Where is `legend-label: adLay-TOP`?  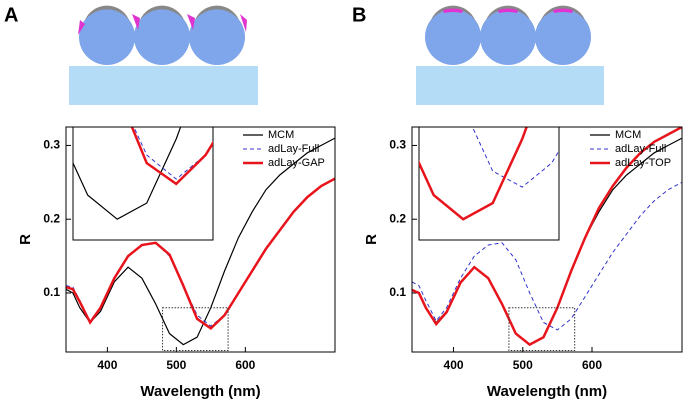 legend-label: adLay-TOP is located at coordinates (643, 163).